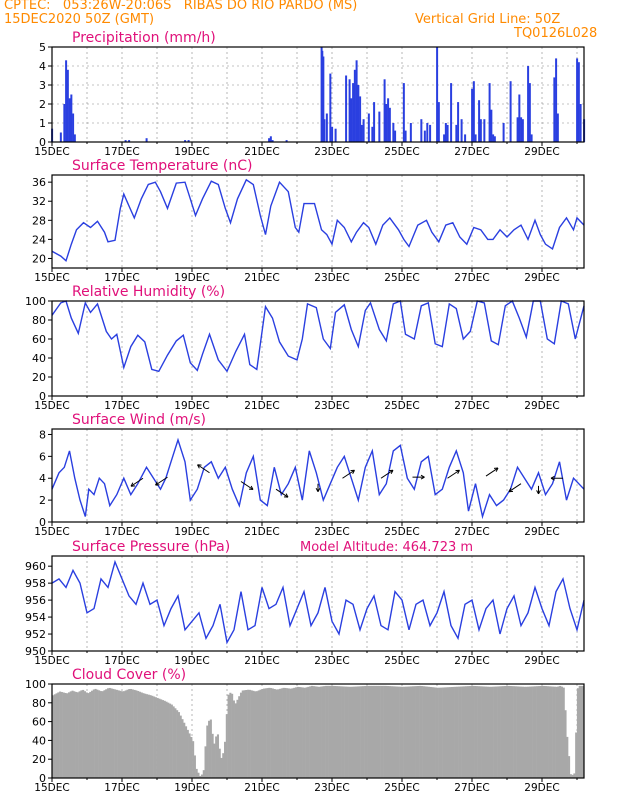 The width and height of the screenshot is (618, 800). Describe the element at coordinates (51, 406) in the screenshot. I see `relative-humidity-xtick-label: 15DEC` at that location.